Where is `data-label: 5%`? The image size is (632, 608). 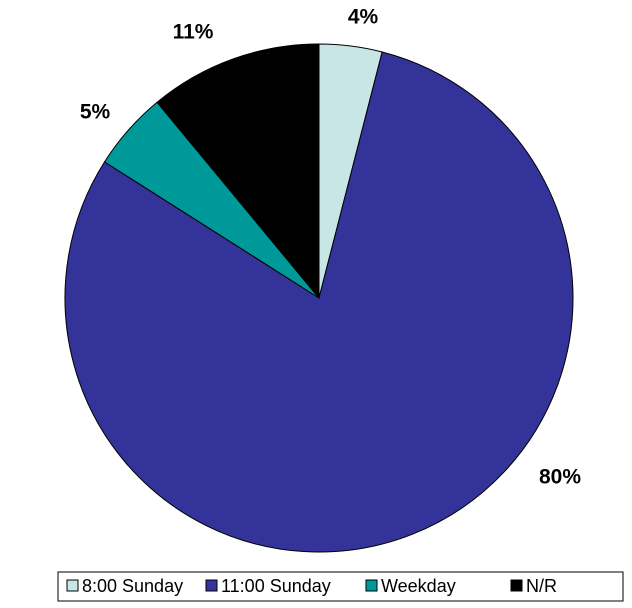
data-label: 5% is located at coordinates (95, 112).